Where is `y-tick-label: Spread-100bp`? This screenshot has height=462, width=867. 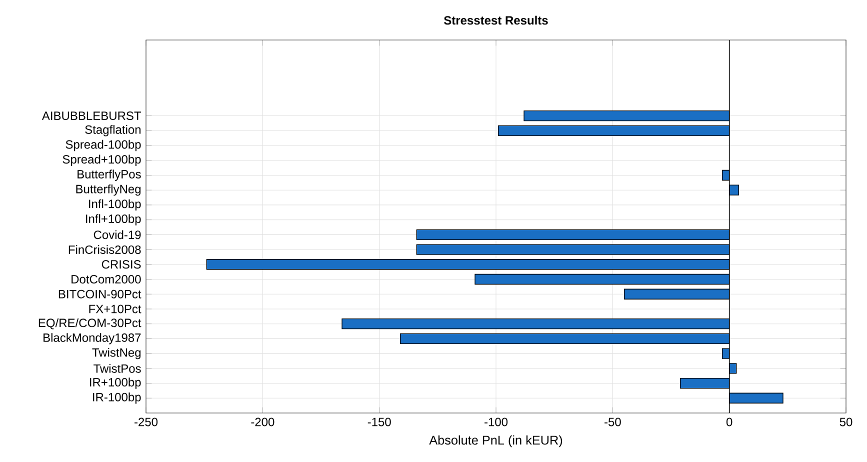
y-tick-label: Spread-100bp is located at coordinates (103, 146).